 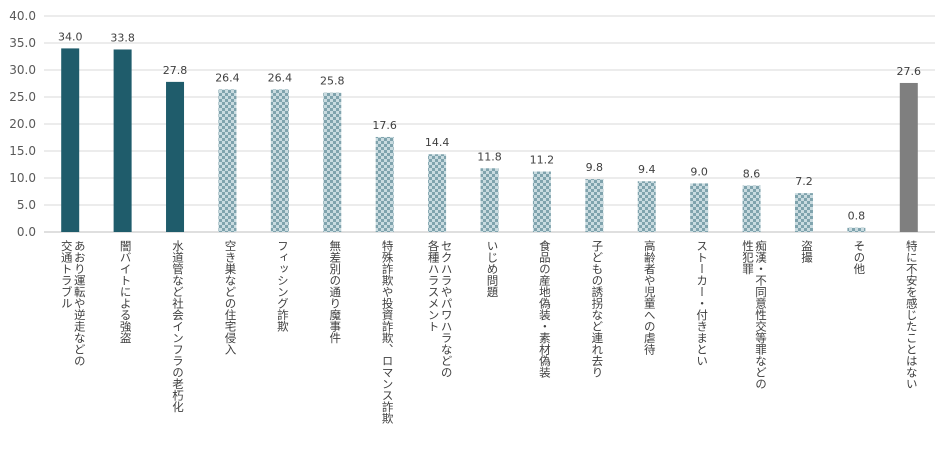 What do you see at coordinates (26, 232) in the screenshot?
I see `y-tick-label: 0.0` at bounding box center [26, 232].